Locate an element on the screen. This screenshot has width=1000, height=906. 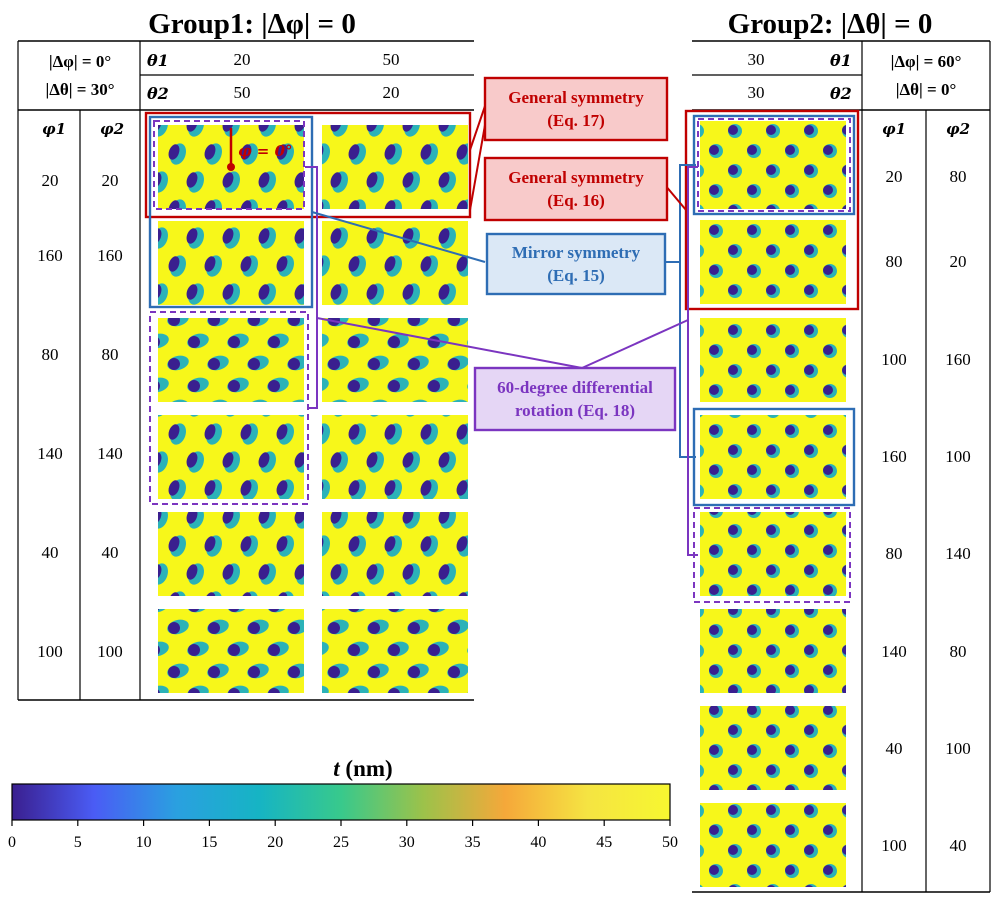
colorbar-tick-label: 30 is located at coordinates (407, 842).